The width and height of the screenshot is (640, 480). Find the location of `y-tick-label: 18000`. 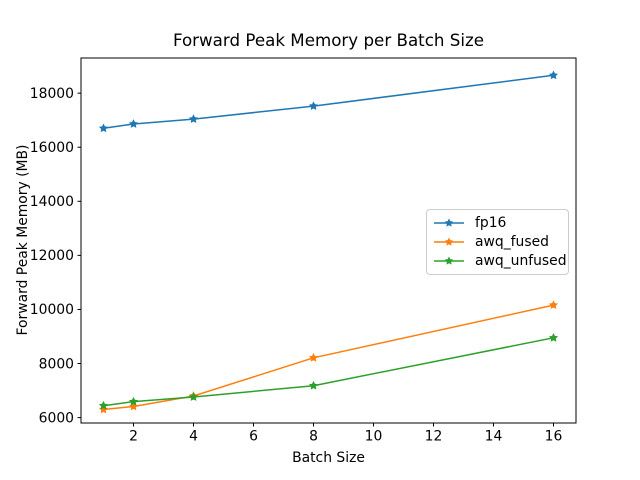

y-tick-label: 18000 is located at coordinates (52, 94).